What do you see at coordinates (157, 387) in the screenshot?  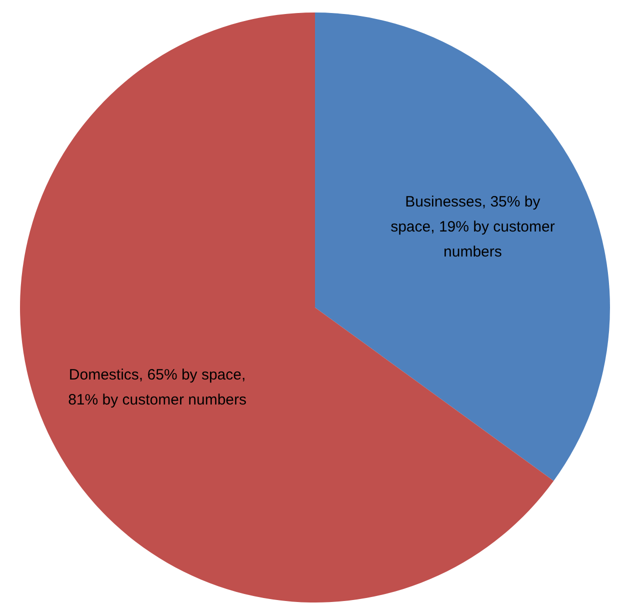 I see `slice-label: Domestics, 65% by space, 81% by customer numbers` at bounding box center [157, 387].